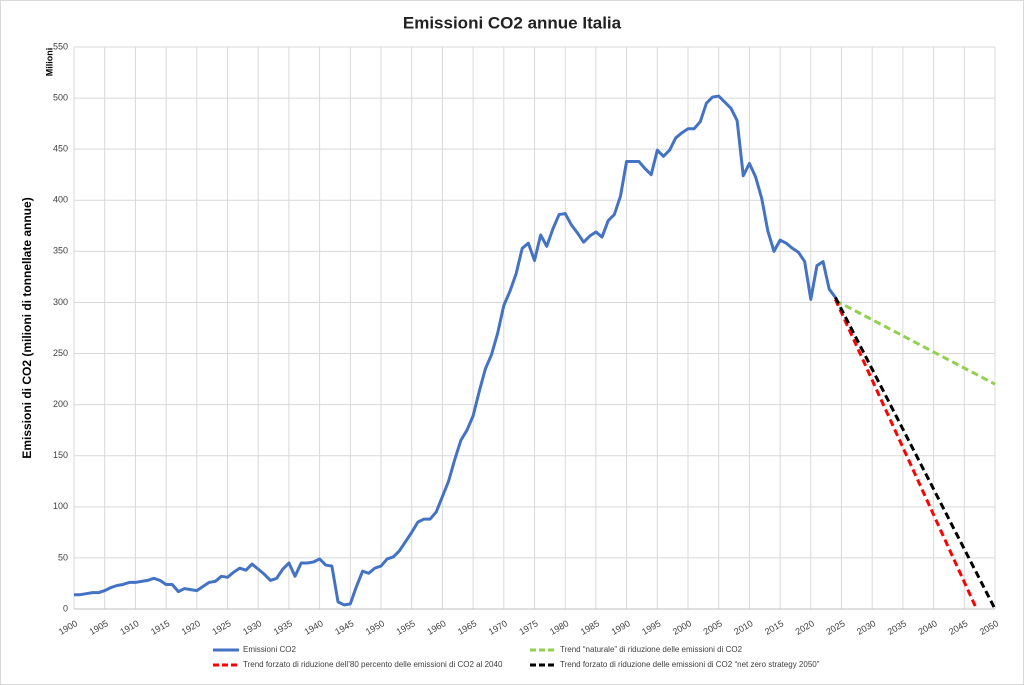 Image resolution: width=1024 pixels, height=685 pixels. Describe the element at coordinates (60, 46) in the screenshot. I see `y-tick-label: 550` at that location.